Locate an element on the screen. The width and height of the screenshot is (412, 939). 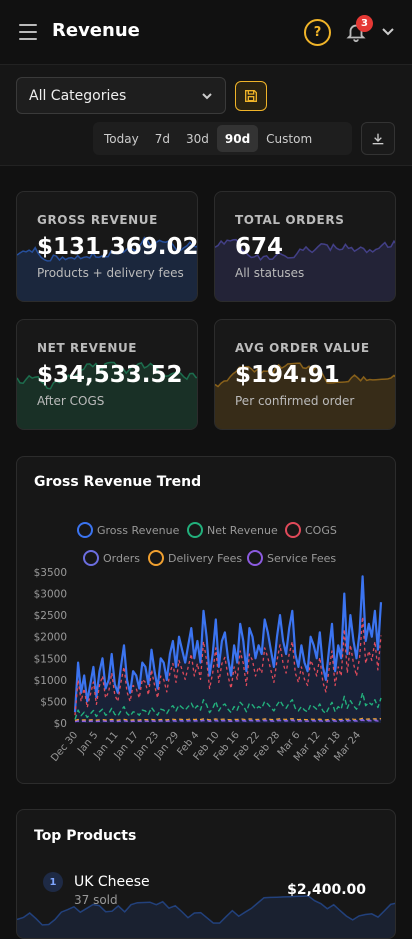
legend-item-delivery-fees: Delivery Fees is located at coordinates (195, 558).